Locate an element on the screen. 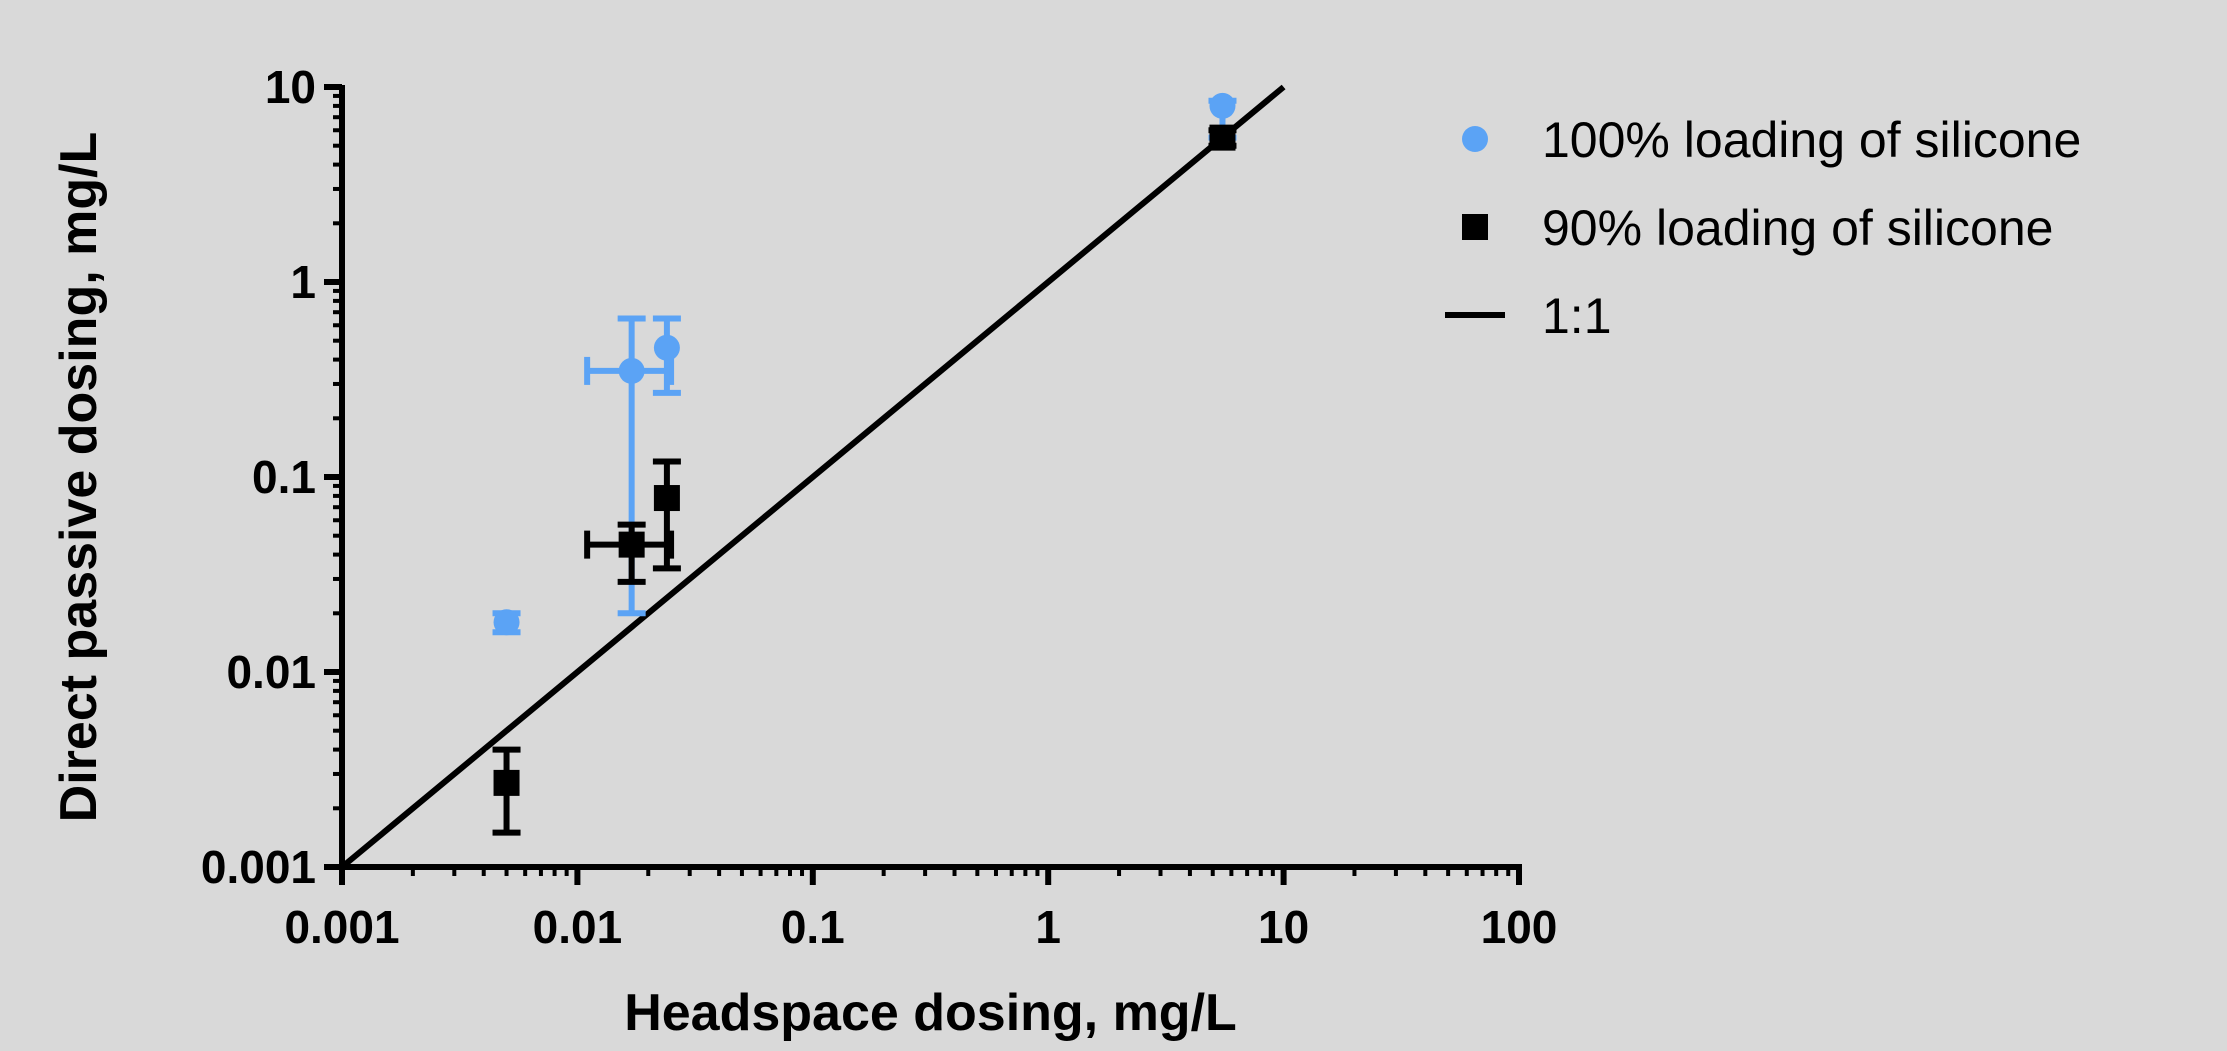 The image size is (2227, 1051). y-tick-label: 10 is located at coordinates (290, 87).